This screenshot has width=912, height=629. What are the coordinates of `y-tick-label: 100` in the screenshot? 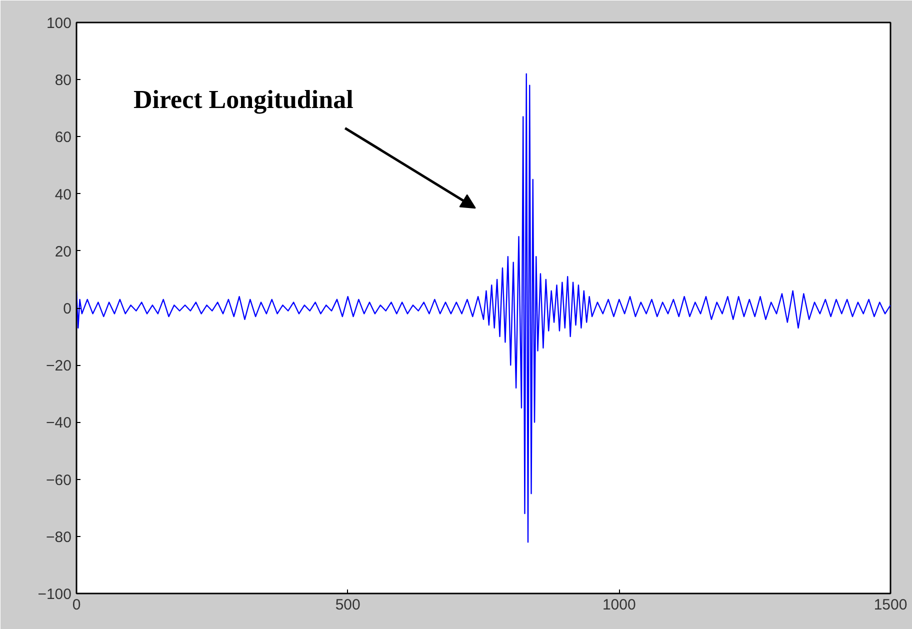 It's located at (59, 23).